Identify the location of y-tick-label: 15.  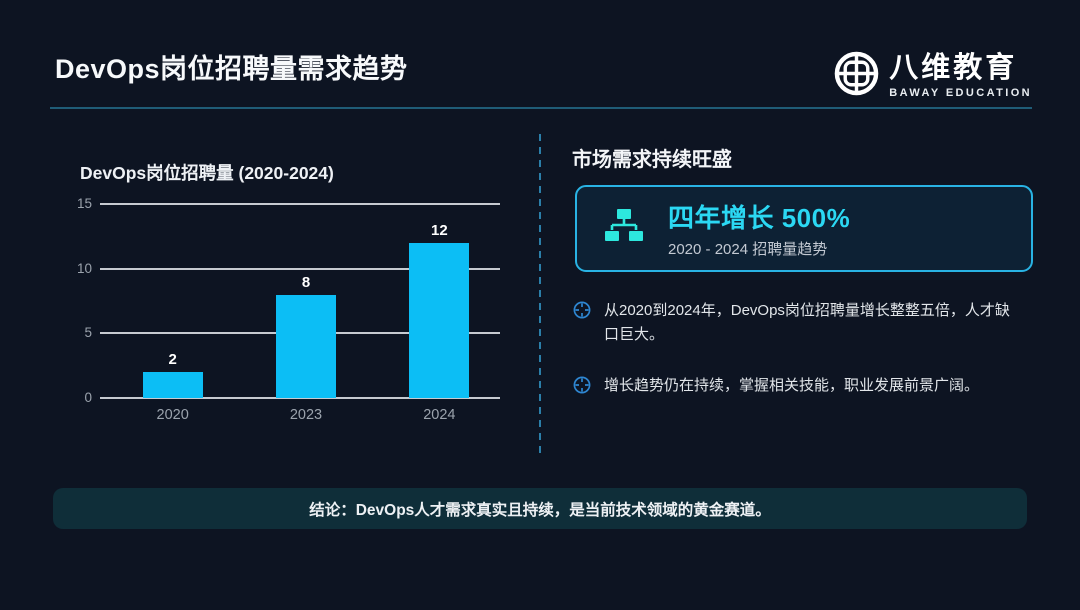
(84, 203).